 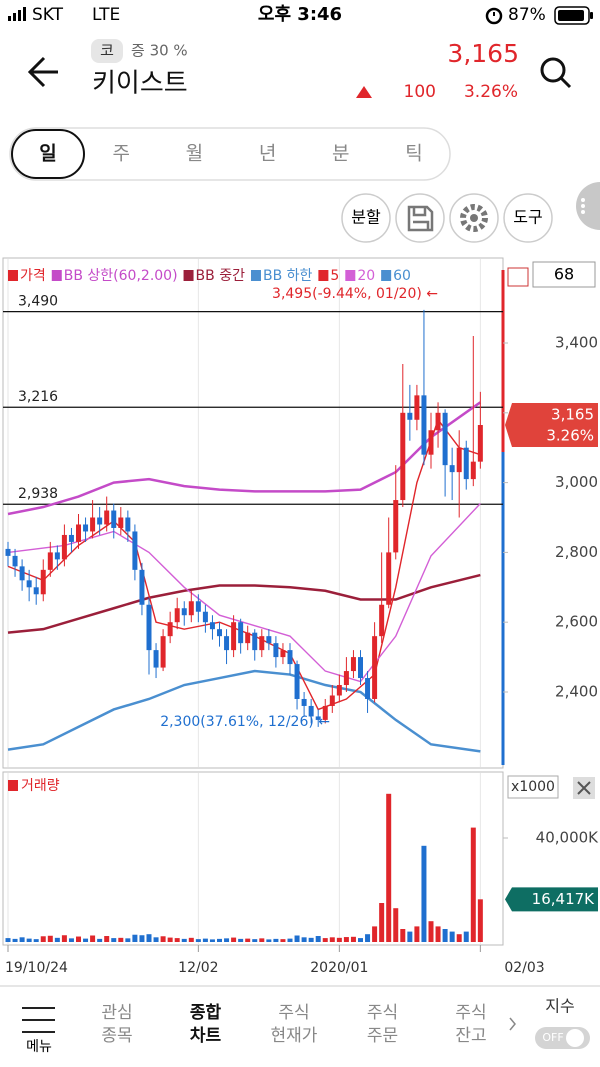 I want to click on volume-title: 거래량, so click(x=40, y=786).